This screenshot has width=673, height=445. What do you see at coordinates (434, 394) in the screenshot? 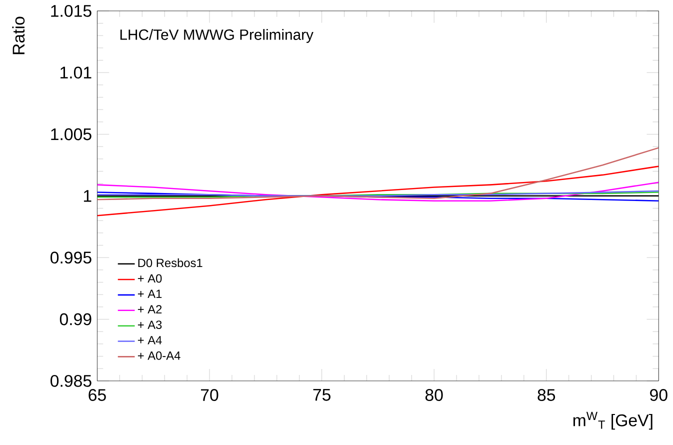
I see `x-tick-label: 80` at bounding box center [434, 394].